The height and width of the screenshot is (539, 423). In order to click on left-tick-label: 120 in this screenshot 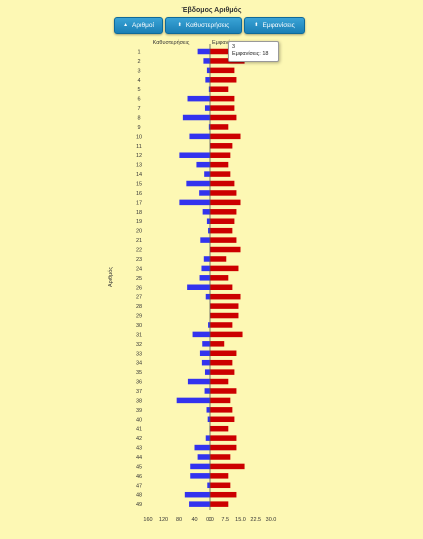, I will do `click(163, 520)`.